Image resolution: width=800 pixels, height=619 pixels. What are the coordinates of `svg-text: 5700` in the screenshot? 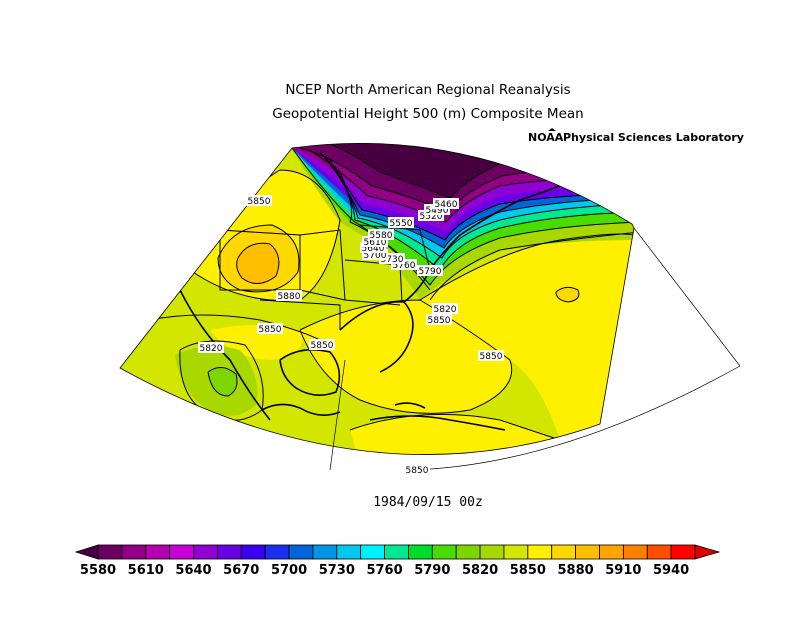 It's located at (375, 256).